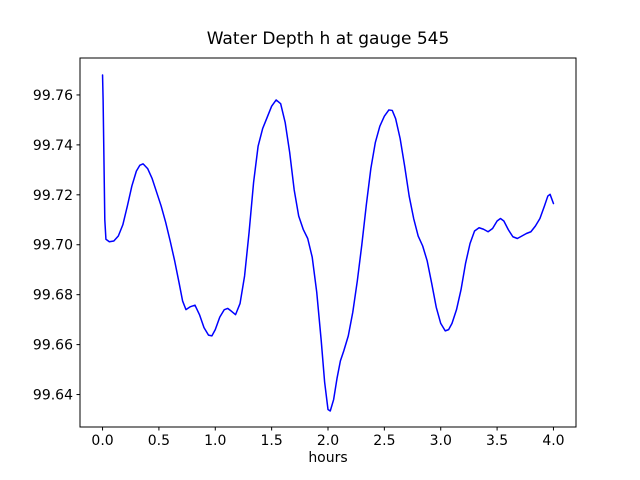 Image resolution: width=640 pixels, height=480 pixels. I want to click on x-tick-label: 3.5, so click(497, 441).